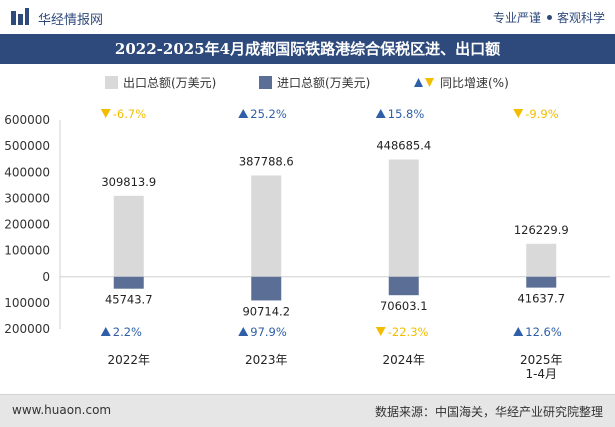 The image size is (615, 427). What do you see at coordinates (111, 82) in the screenshot?
I see `export-swatch-icon` at bounding box center [111, 82].